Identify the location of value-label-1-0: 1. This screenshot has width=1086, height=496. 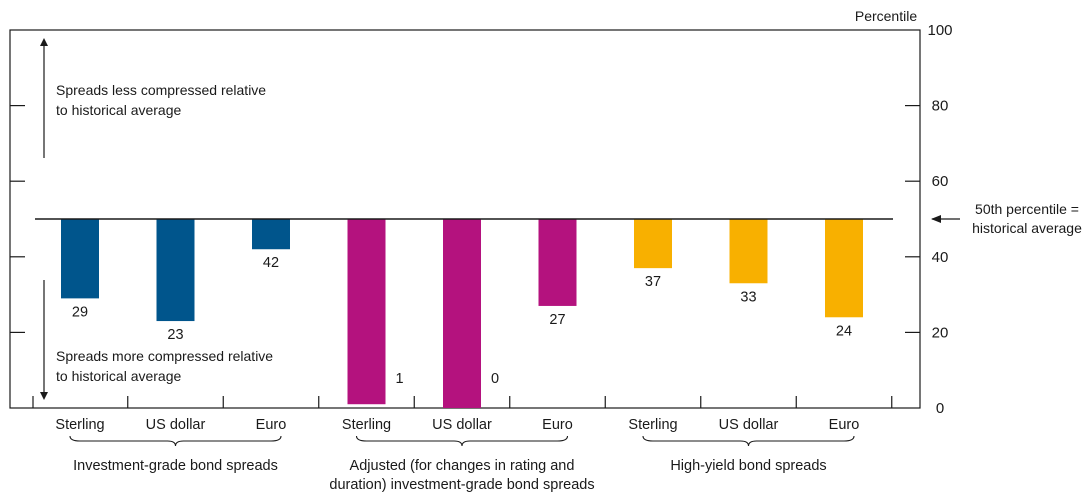
(399, 379).